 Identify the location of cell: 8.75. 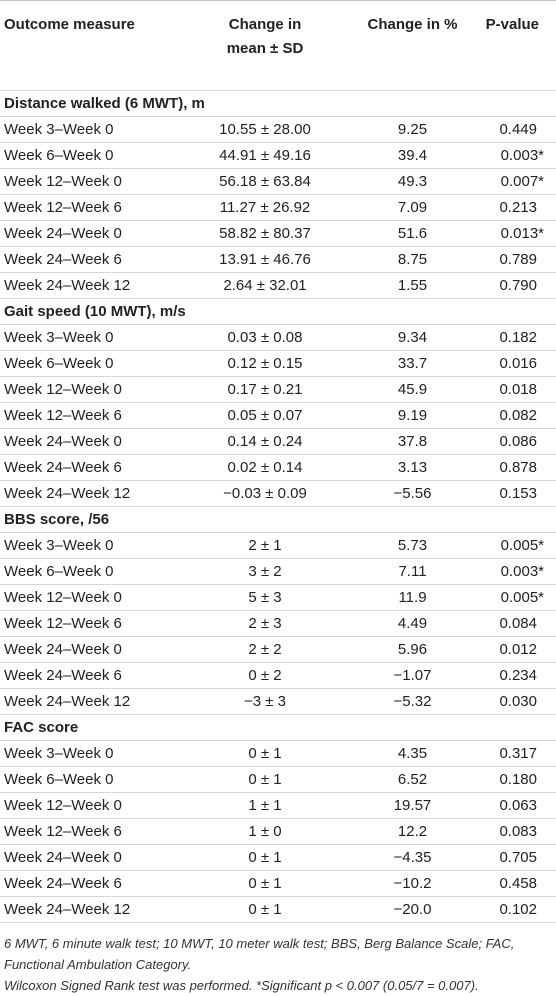
(412, 259).